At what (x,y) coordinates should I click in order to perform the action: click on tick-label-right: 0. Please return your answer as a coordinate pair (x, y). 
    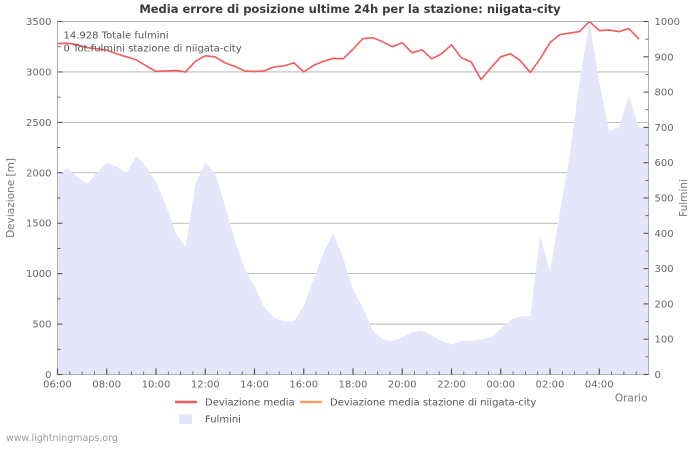
    Looking at the image, I should click on (658, 375).